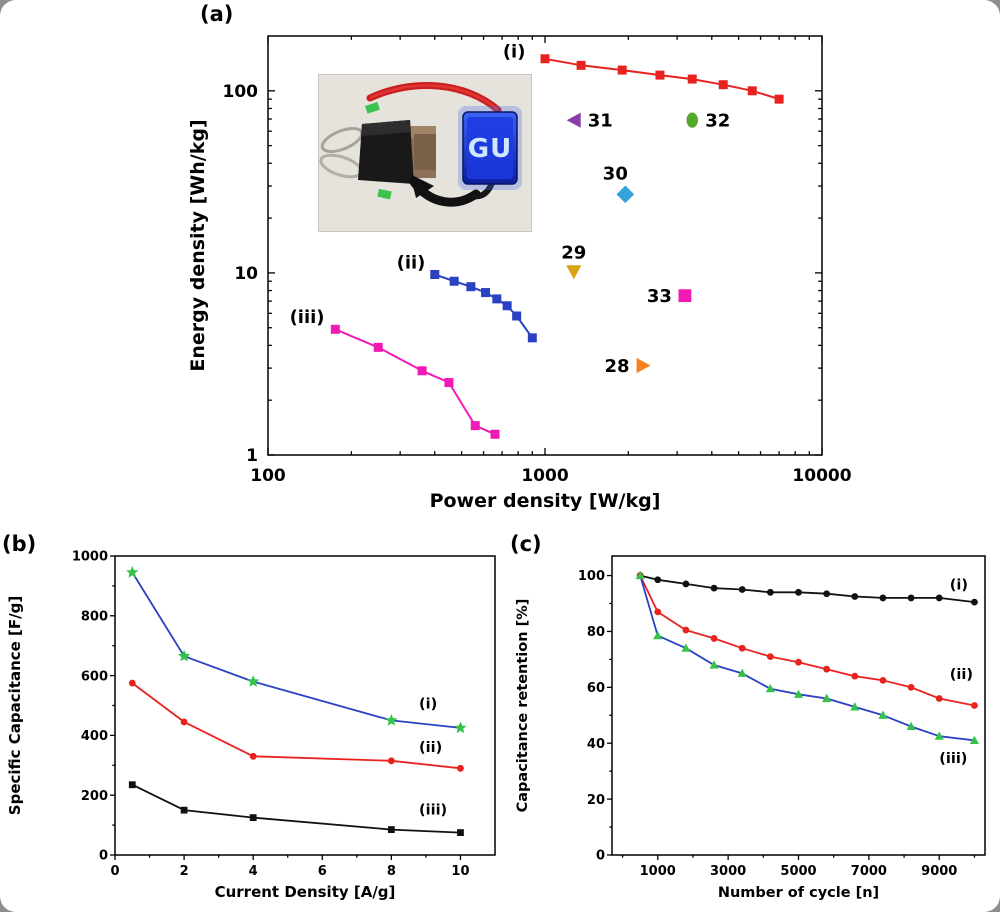 The image size is (1000, 912). Describe the element at coordinates (217, 14) in the screenshot. I see `panel-a-label: (a)` at that location.